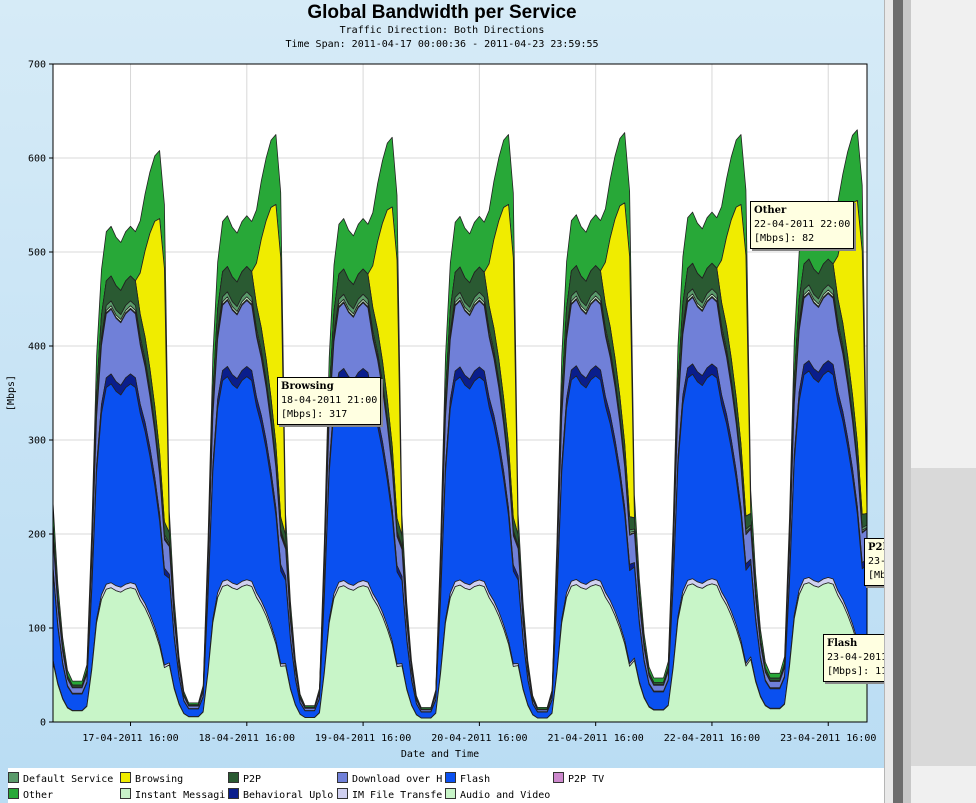 The height and width of the screenshot is (803, 976). Describe the element at coordinates (11, 393) in the screenshot. I see `y-axis-label: [Mbps]` at that location.